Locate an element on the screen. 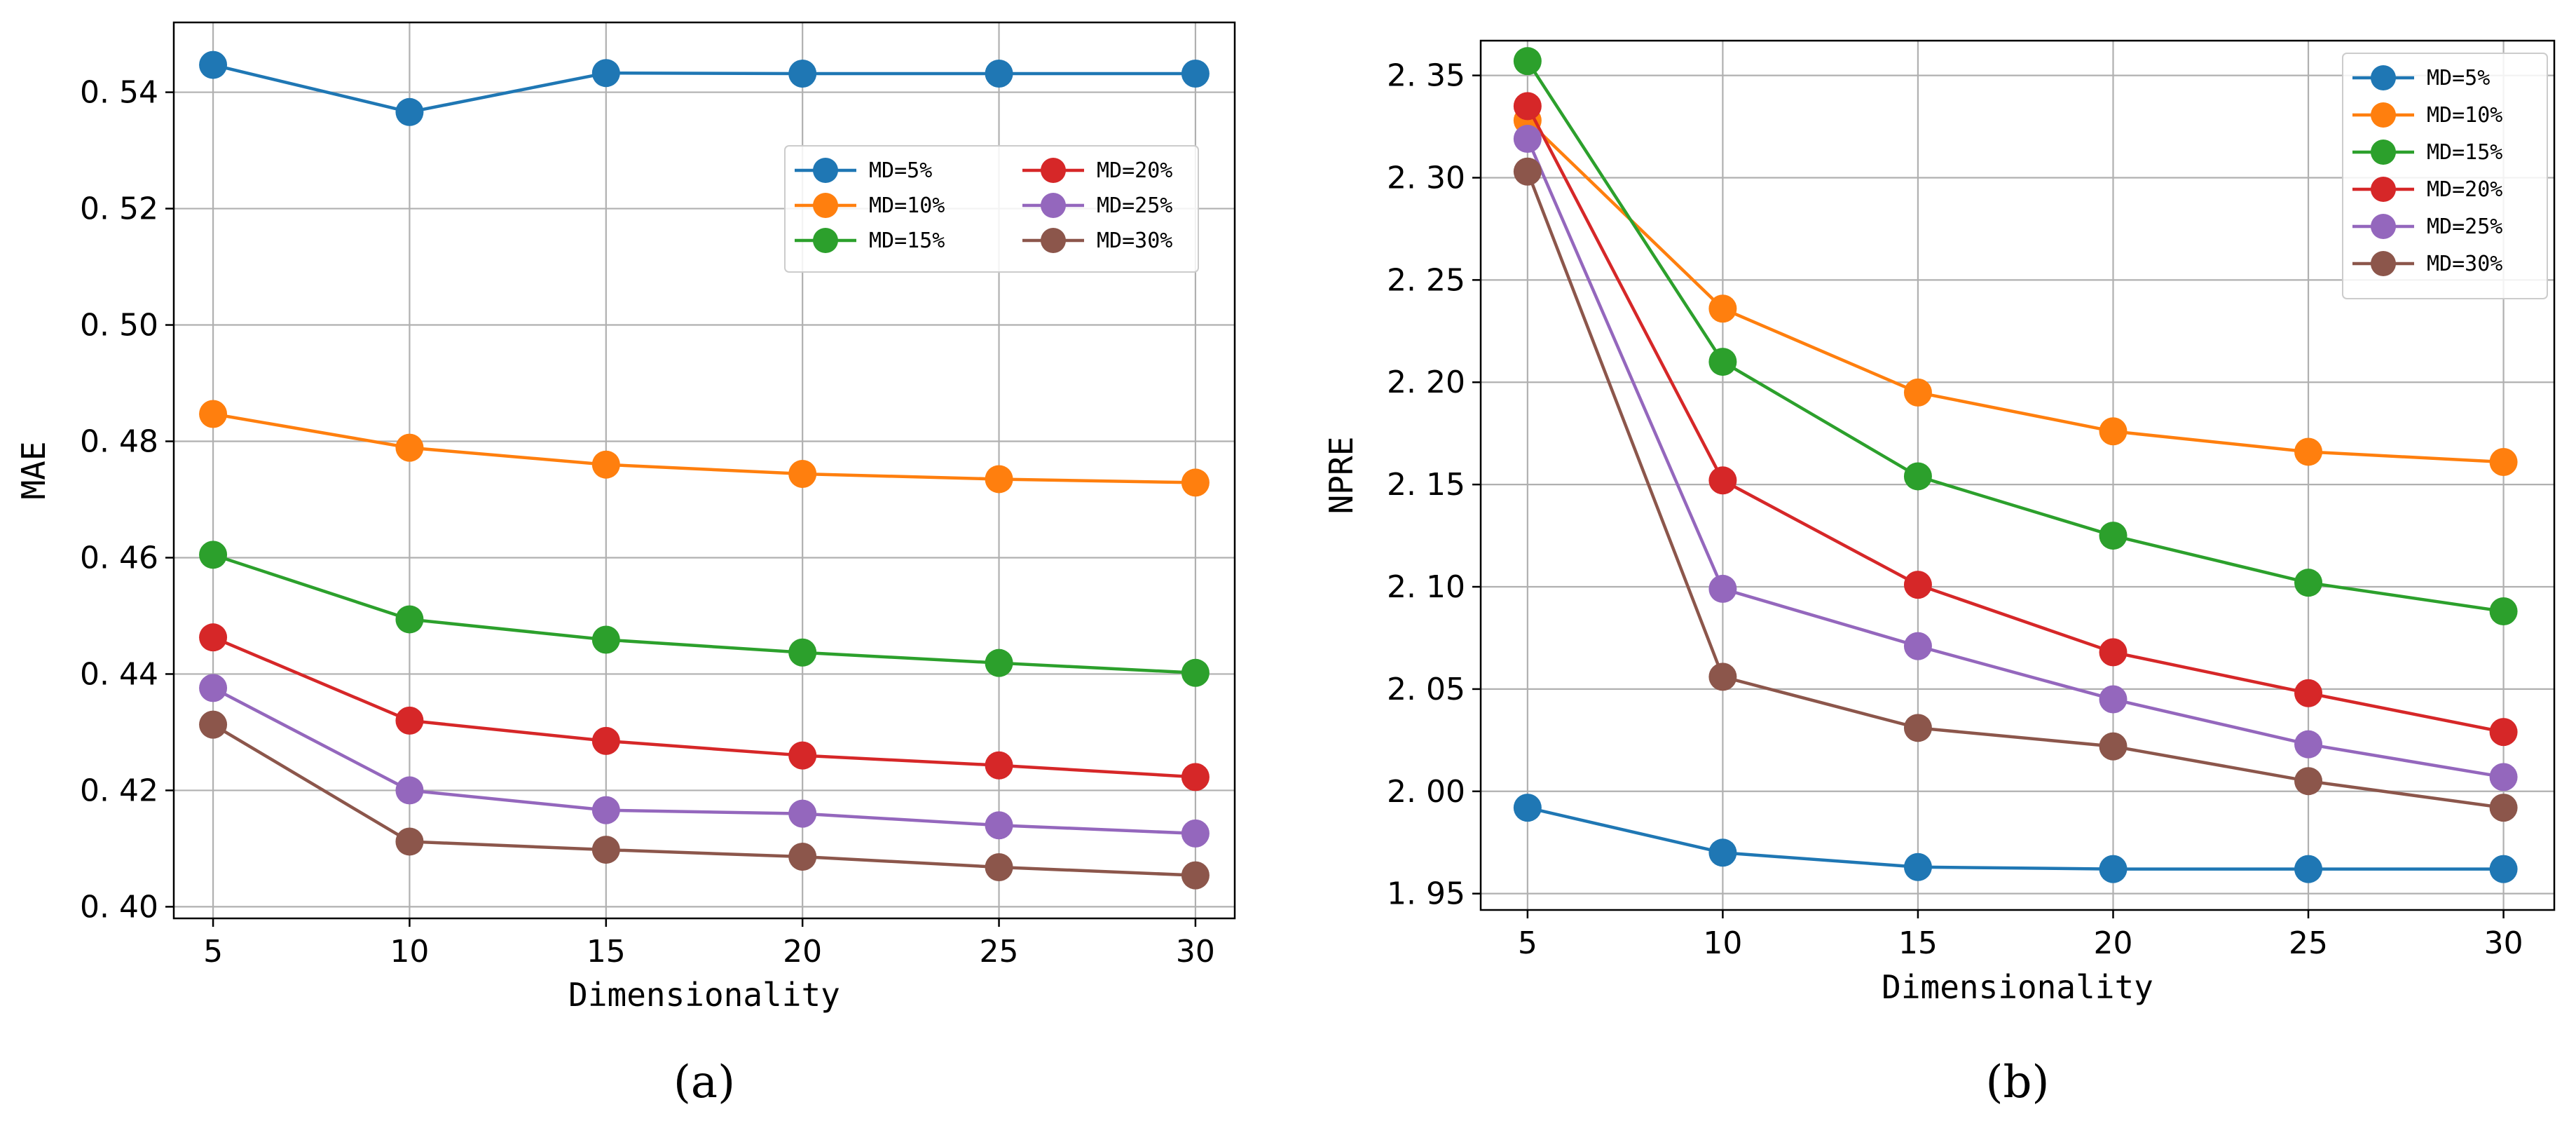  y-tick-label: 1. 95 is located at coordinates (1426, 894).